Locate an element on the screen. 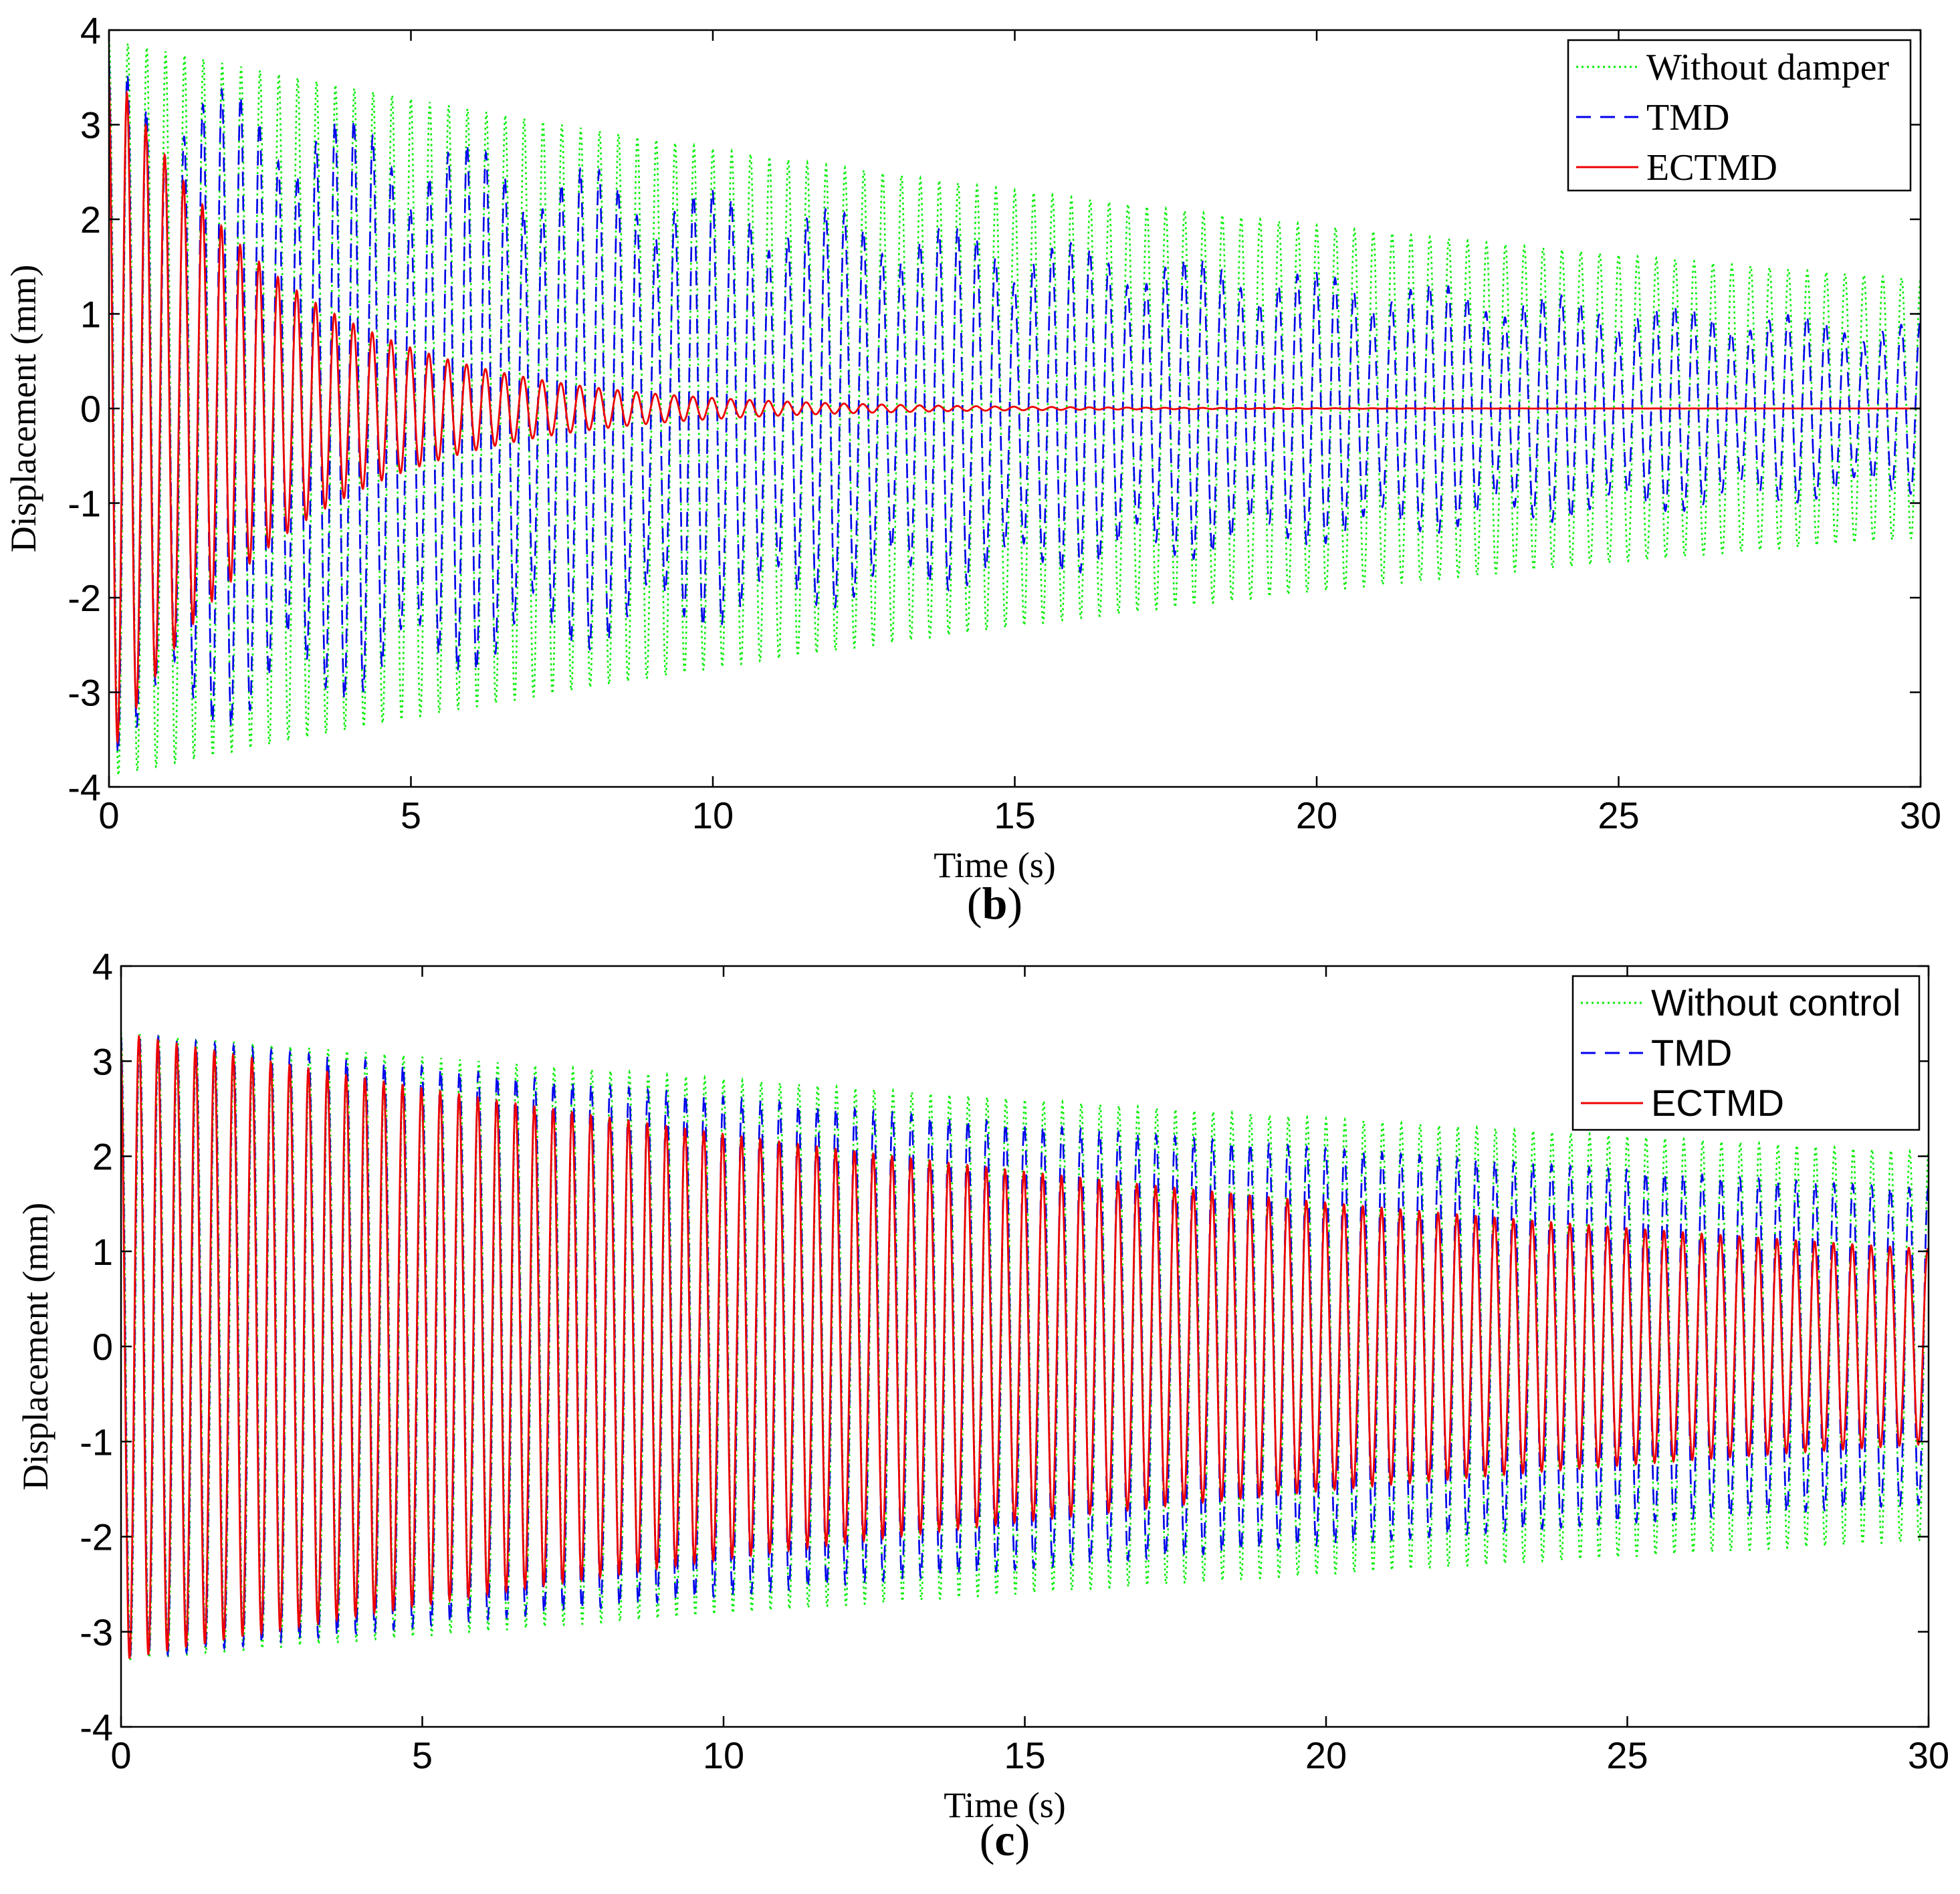 The image size is (1960, 1894). legend-label: Without control is located at coordinates (1776, 1002).